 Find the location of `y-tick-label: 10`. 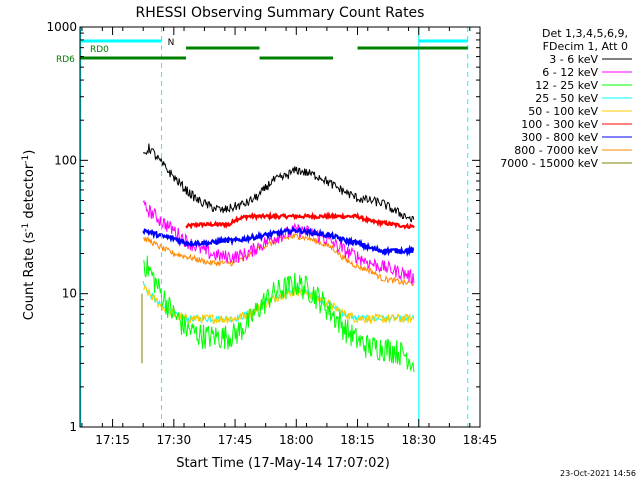

y-tick-label: 10 is located at coordinates (69, 294).